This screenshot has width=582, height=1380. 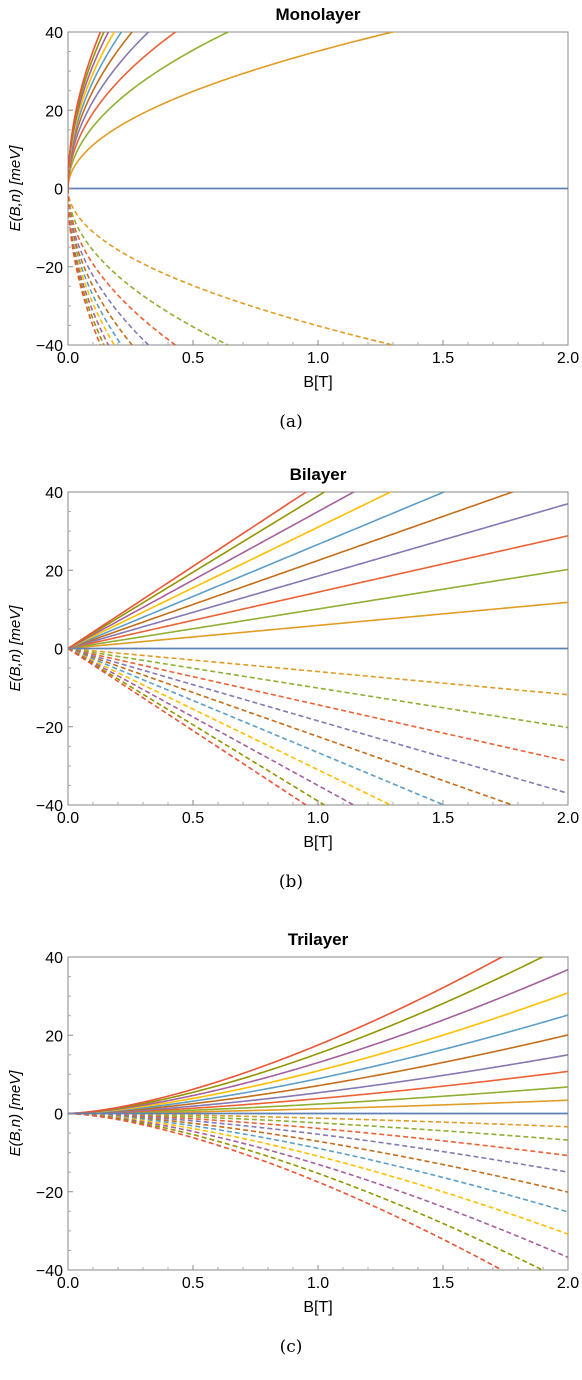 I want to click on level-neg-n8, so click(x=318, y=1185).